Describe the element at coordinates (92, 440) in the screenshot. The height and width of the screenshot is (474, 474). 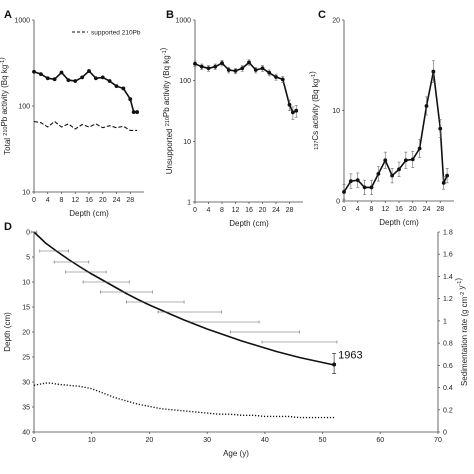
I see `x-tick-label: 10` at that location.